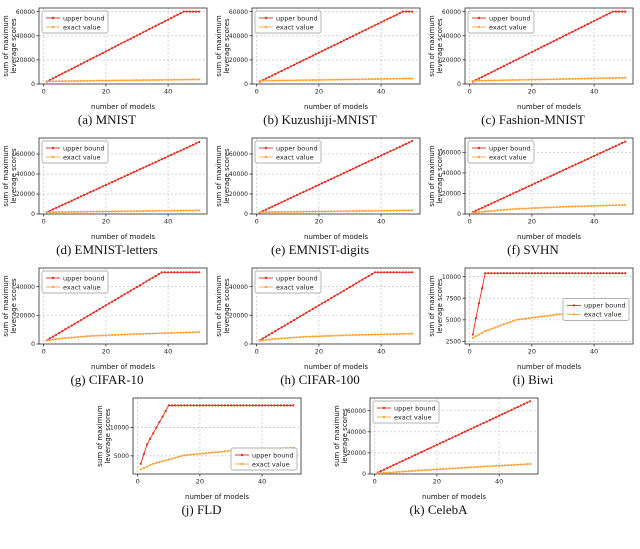  I want to click on subplot-caption-mnist: (a) MNIST, so click(107, 119).